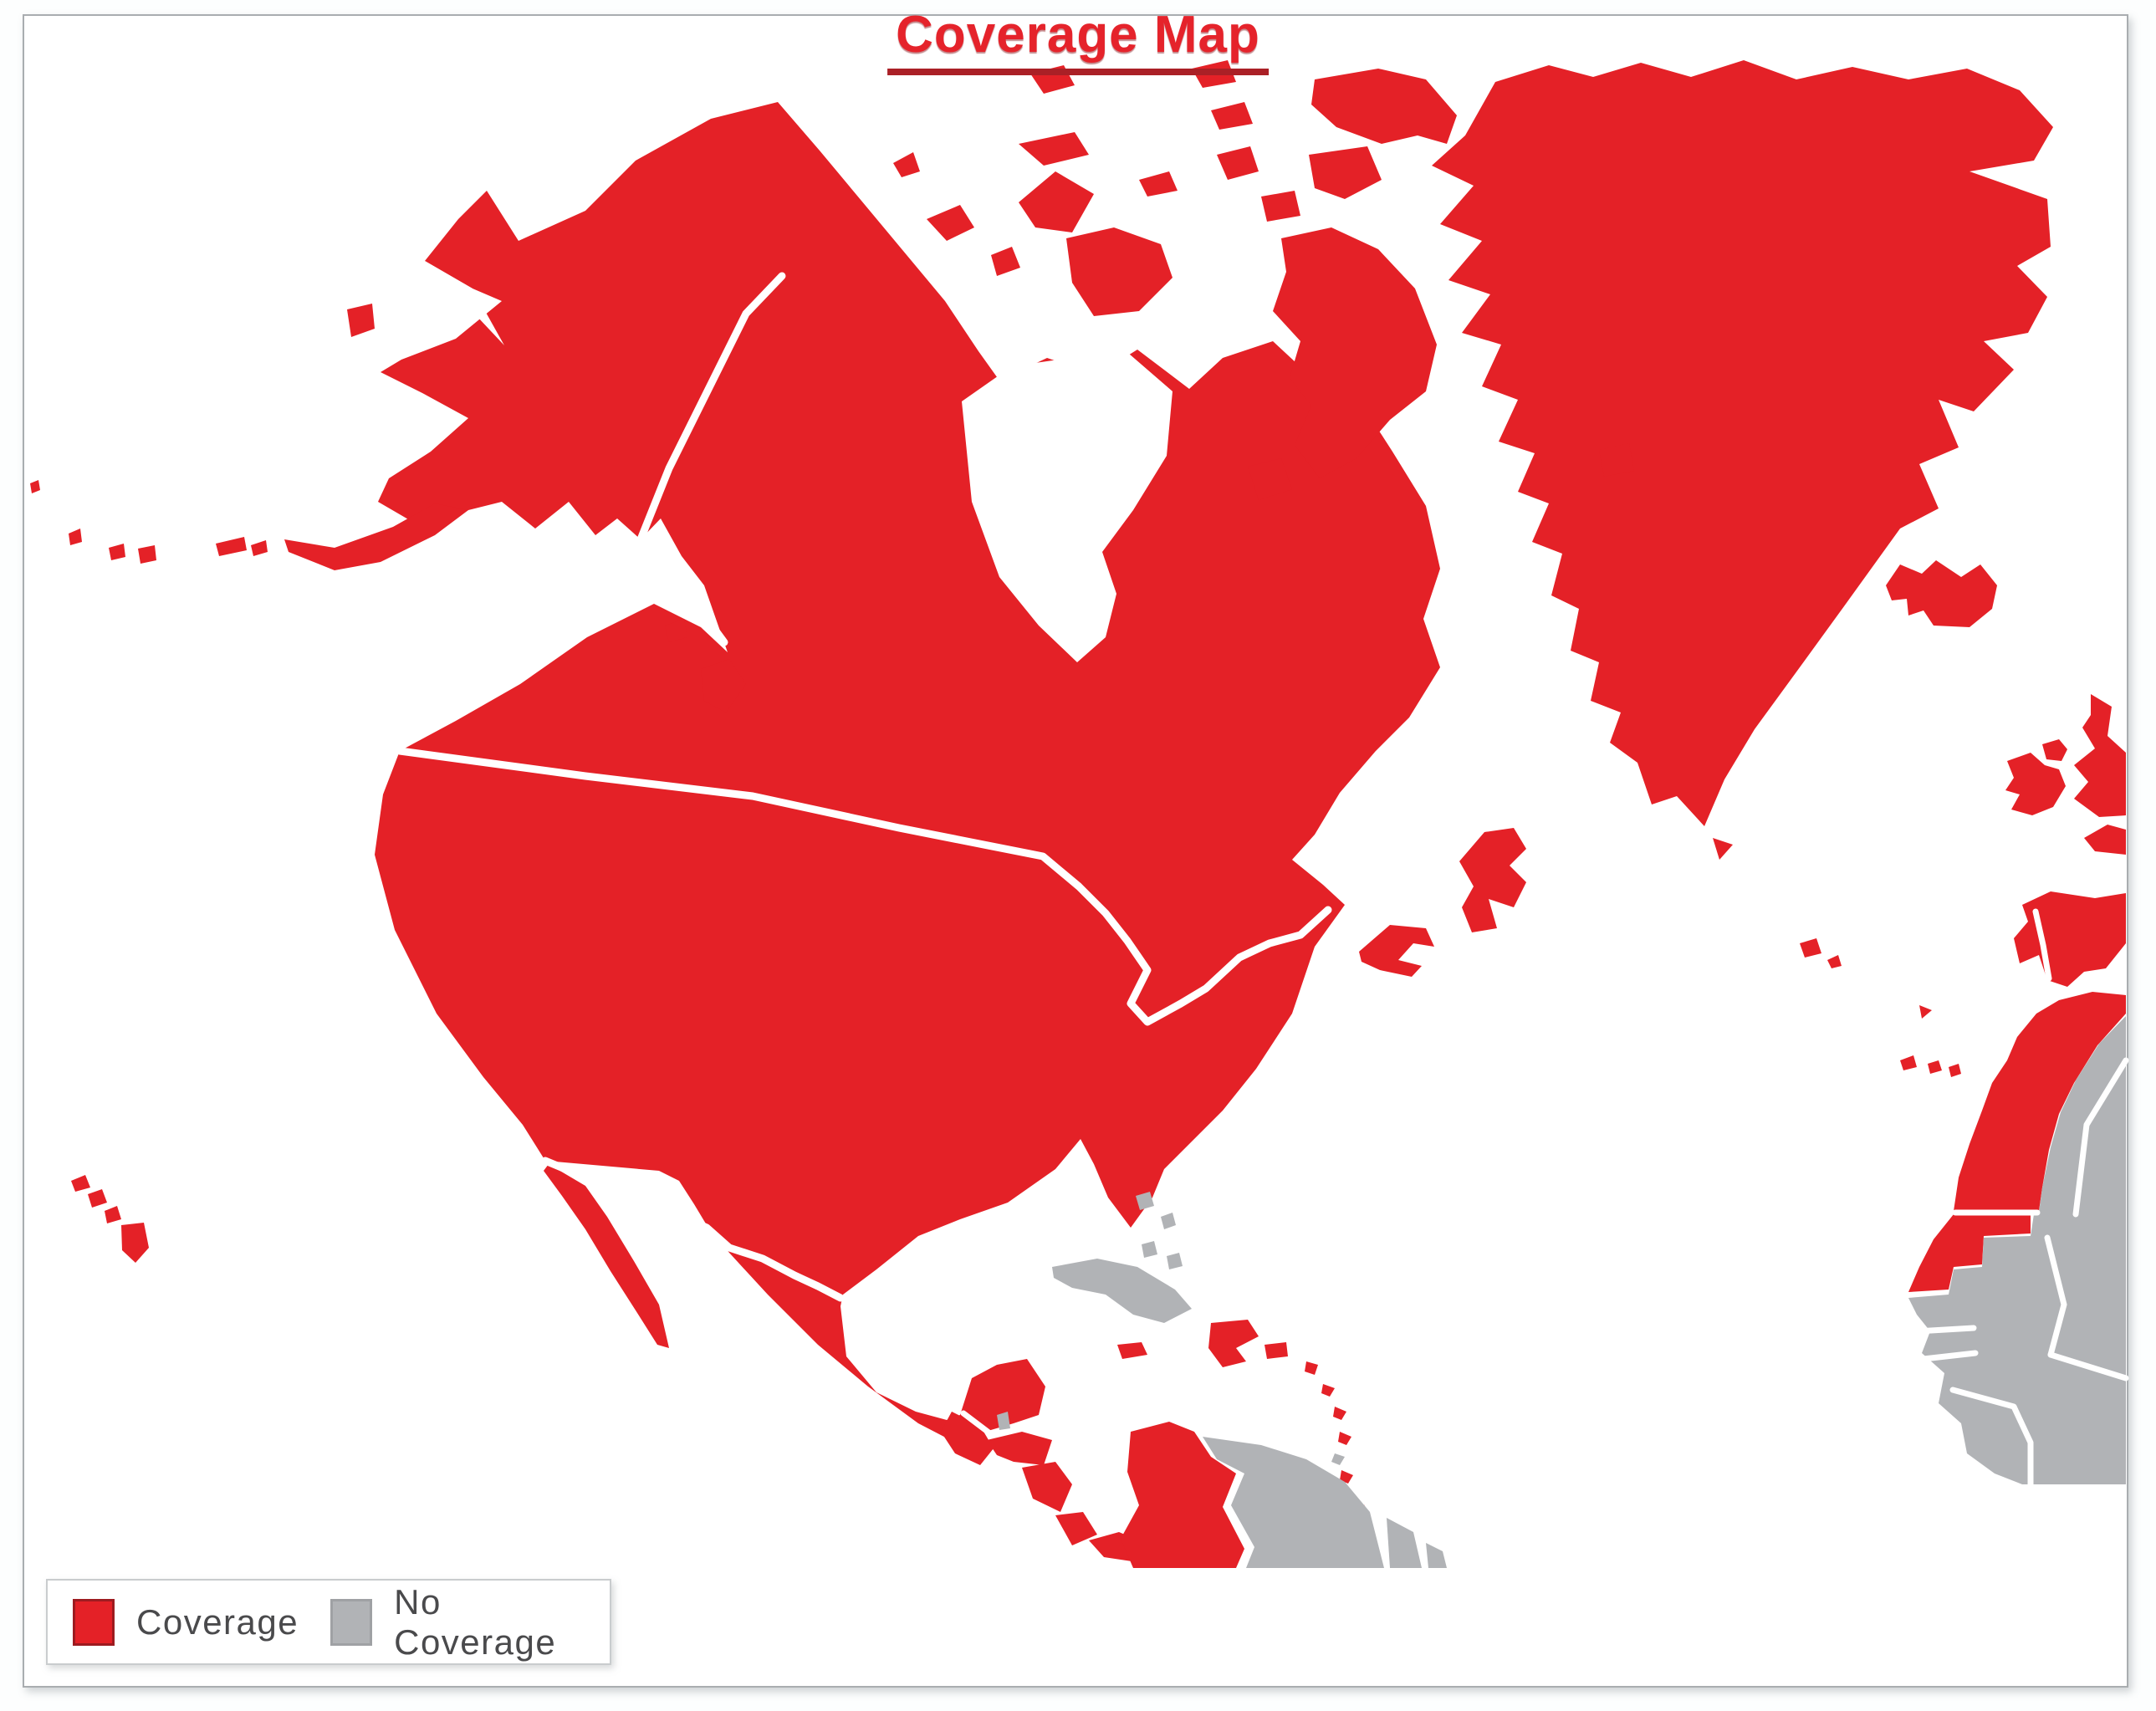 This screenshot has width=2156, height=1711. What do you see at coordinates (1019, 1449) in the screenshot?
I see `region-honduras` at bounding box center [1019, 1449].